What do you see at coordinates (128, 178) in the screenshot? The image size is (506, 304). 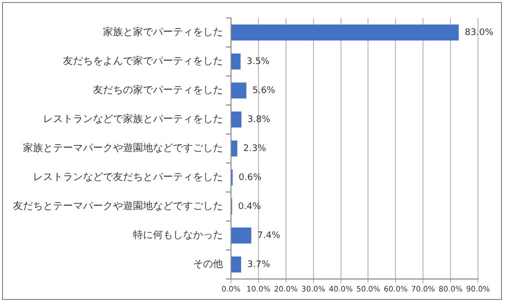 I see `y-tick-label: レストランなどで友だちとパーティをした` at bounding box center [128, 178].